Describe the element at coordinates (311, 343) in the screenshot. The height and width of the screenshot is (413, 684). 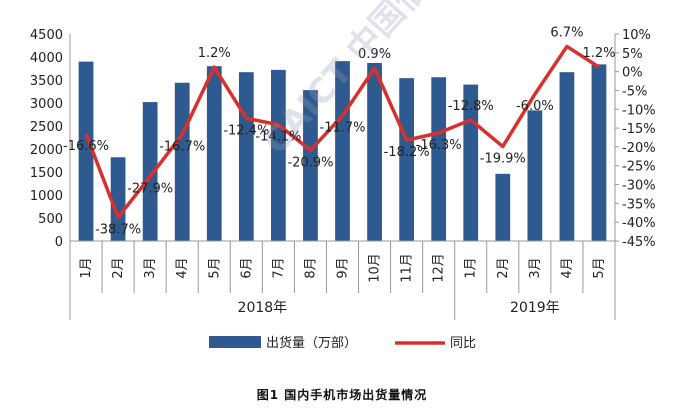
I see `legend-bar-label: 出货量（万部）` at that location.